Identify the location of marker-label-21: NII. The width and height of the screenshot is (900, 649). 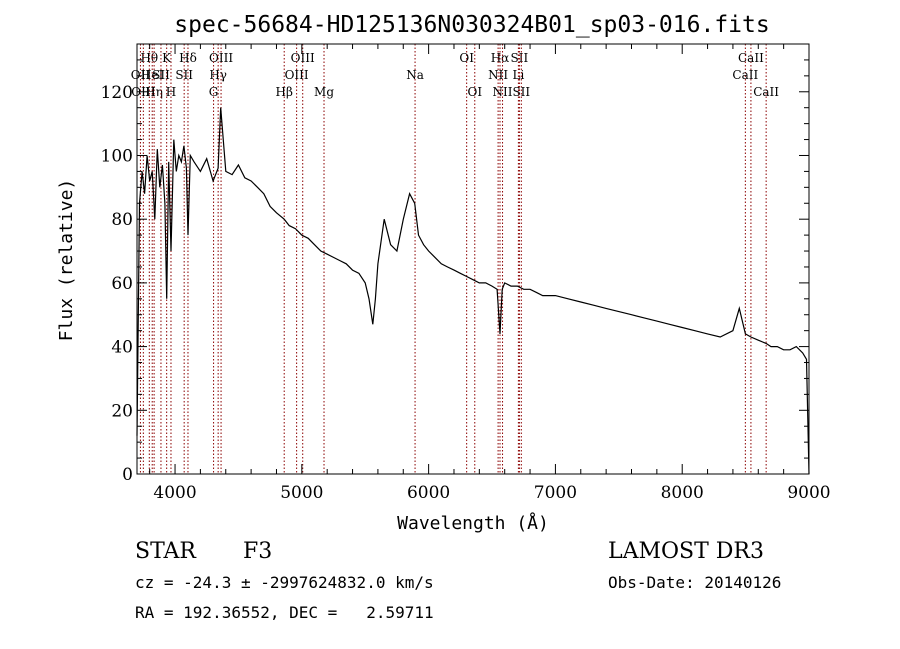
(498, 75).